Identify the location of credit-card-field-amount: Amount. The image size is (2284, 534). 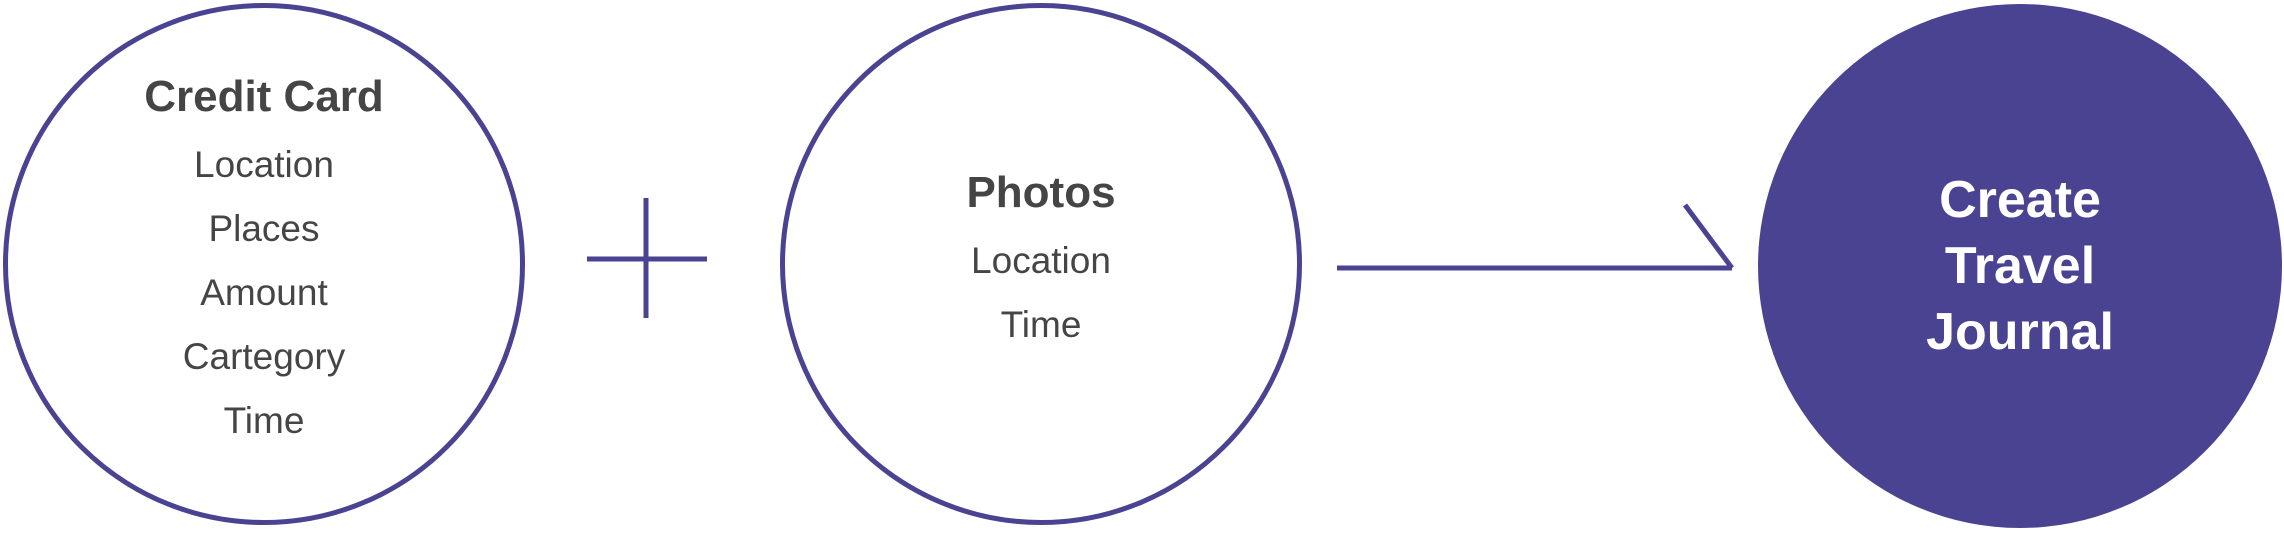
(264, 292).